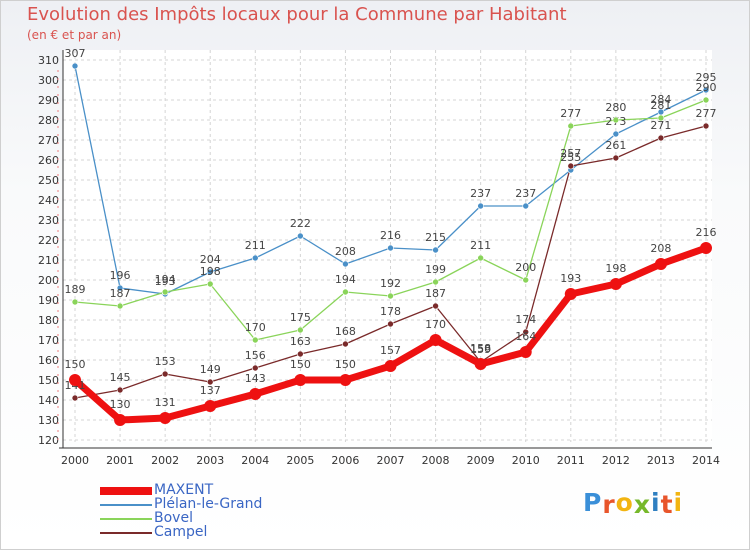 The image size is (750, 550). Describe the element at coordinates (165, 402) in the screenshot. I see `data-label-maxent: 131` at that location.